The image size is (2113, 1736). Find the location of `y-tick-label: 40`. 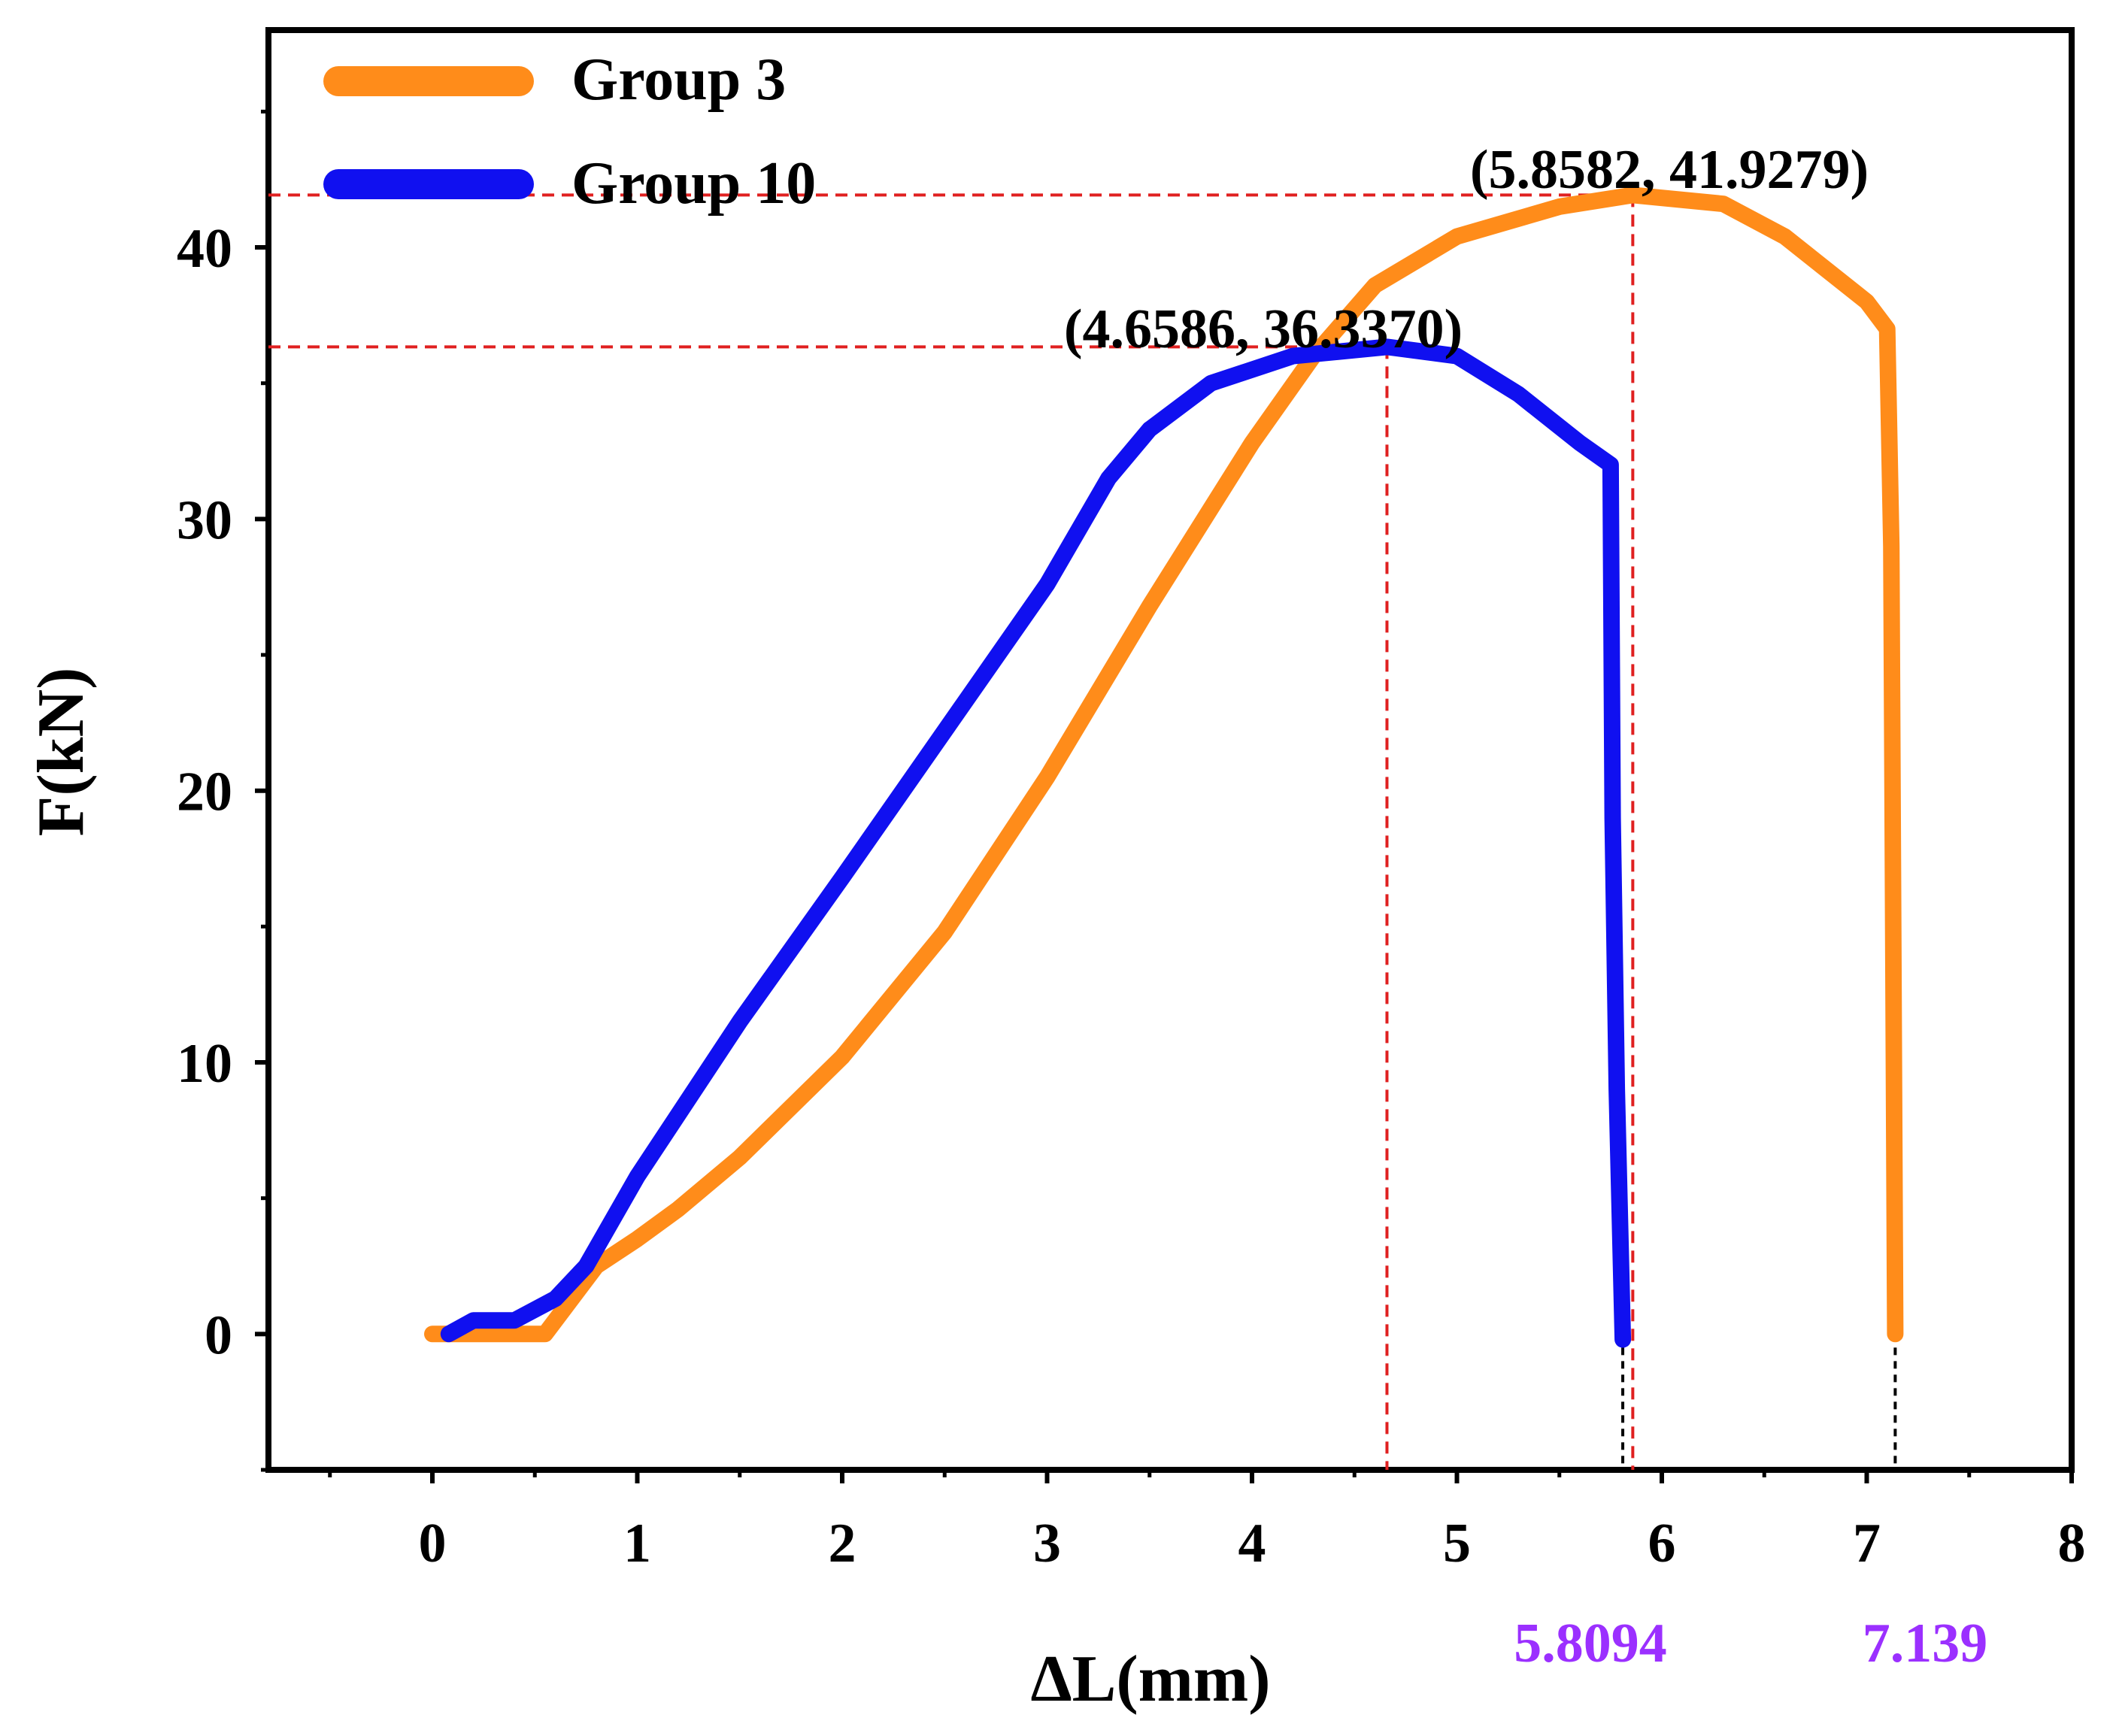

y-tick-label: 40 is located at coordinates (204, 249).